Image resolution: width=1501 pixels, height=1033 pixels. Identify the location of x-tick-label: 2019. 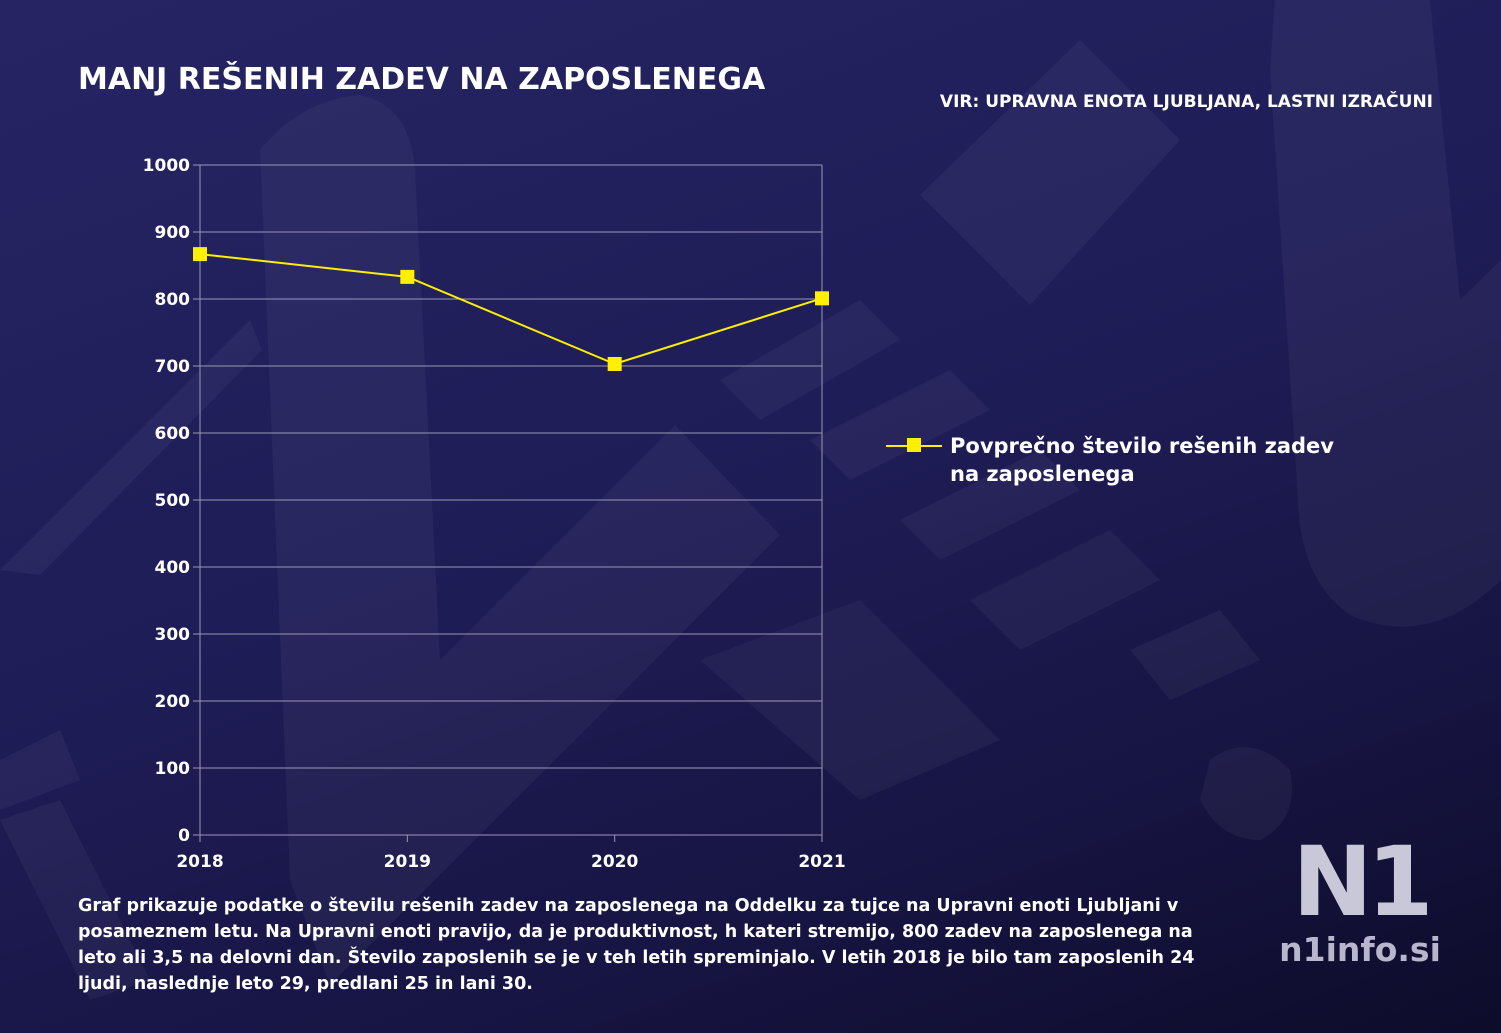
(407, 862).